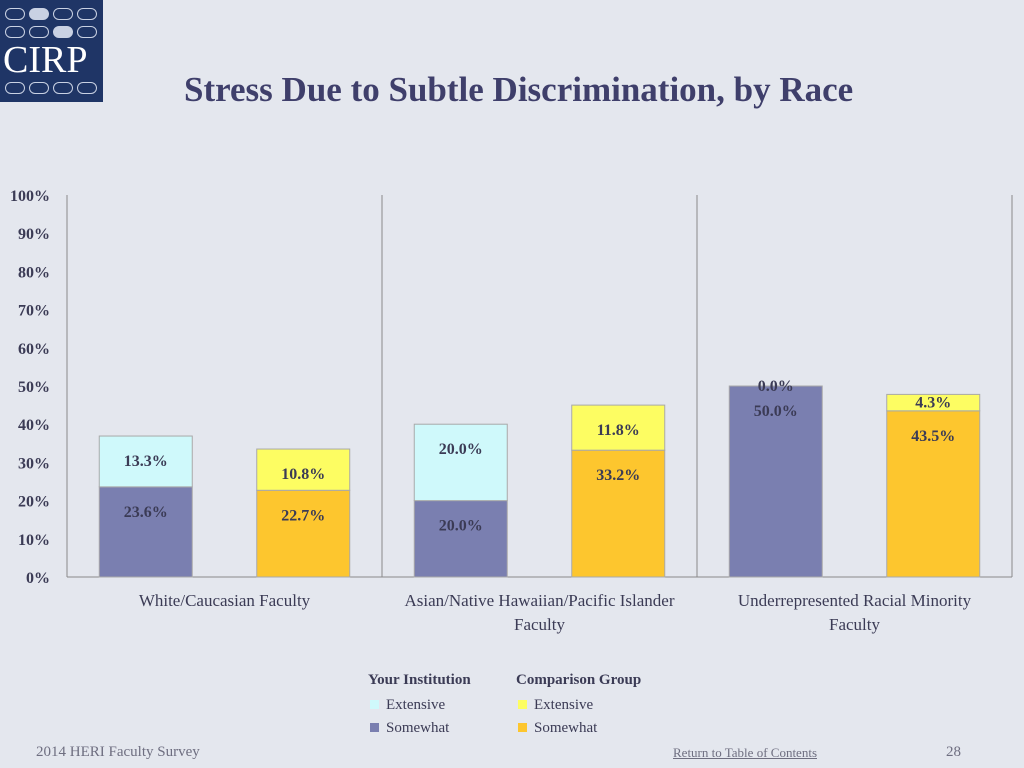  Describe the element at coordinates (933, 436) in the screenshot. I see `data-label: 43.5%` at that location.